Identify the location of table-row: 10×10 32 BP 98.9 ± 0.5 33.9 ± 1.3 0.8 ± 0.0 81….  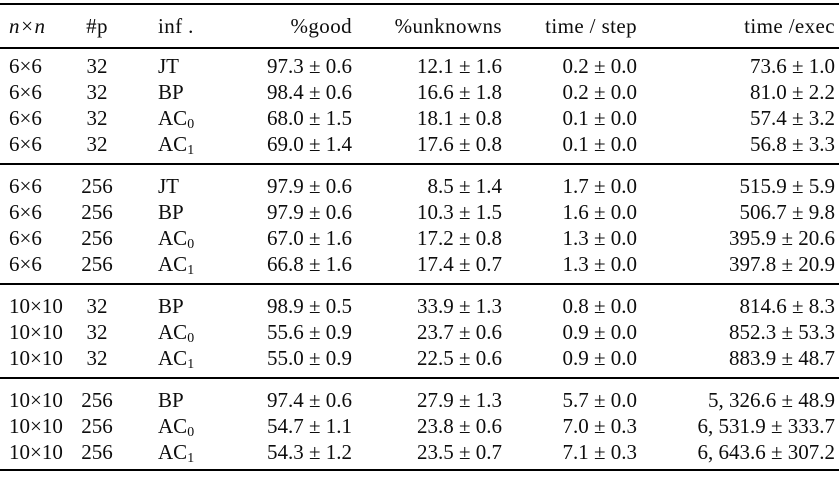
(419, 301).